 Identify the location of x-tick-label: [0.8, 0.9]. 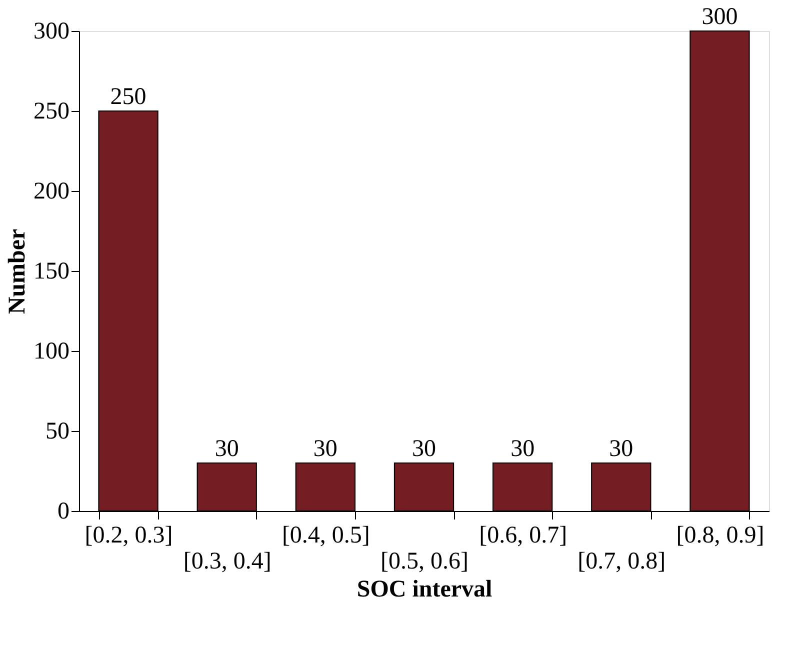
(720, 535).